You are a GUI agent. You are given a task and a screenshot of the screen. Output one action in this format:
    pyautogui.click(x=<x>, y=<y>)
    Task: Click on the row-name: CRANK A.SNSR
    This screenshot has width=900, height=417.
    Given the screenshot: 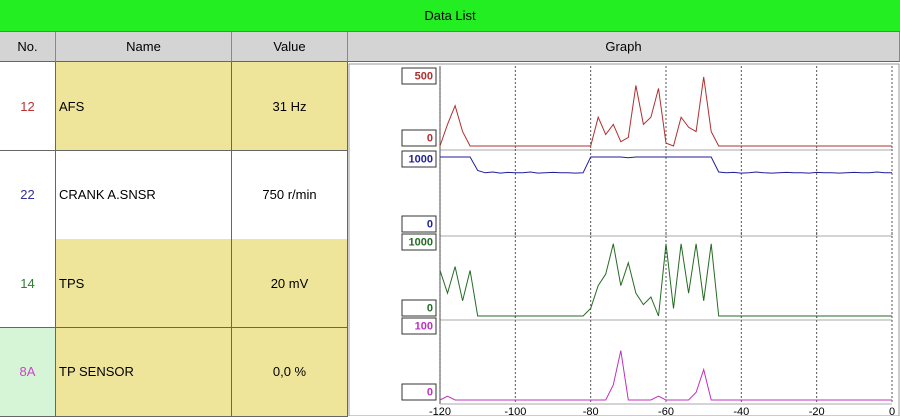 What is the action you would take?
    pyautogui.click(x=144, y=195)
    